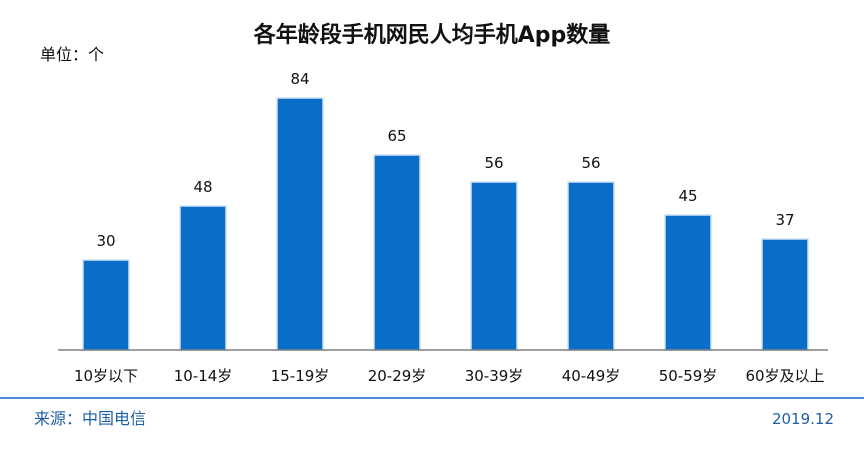  Describe the element at coordinates (493, 163) in the screenshot. I see `value-label-4: 56` at that location.